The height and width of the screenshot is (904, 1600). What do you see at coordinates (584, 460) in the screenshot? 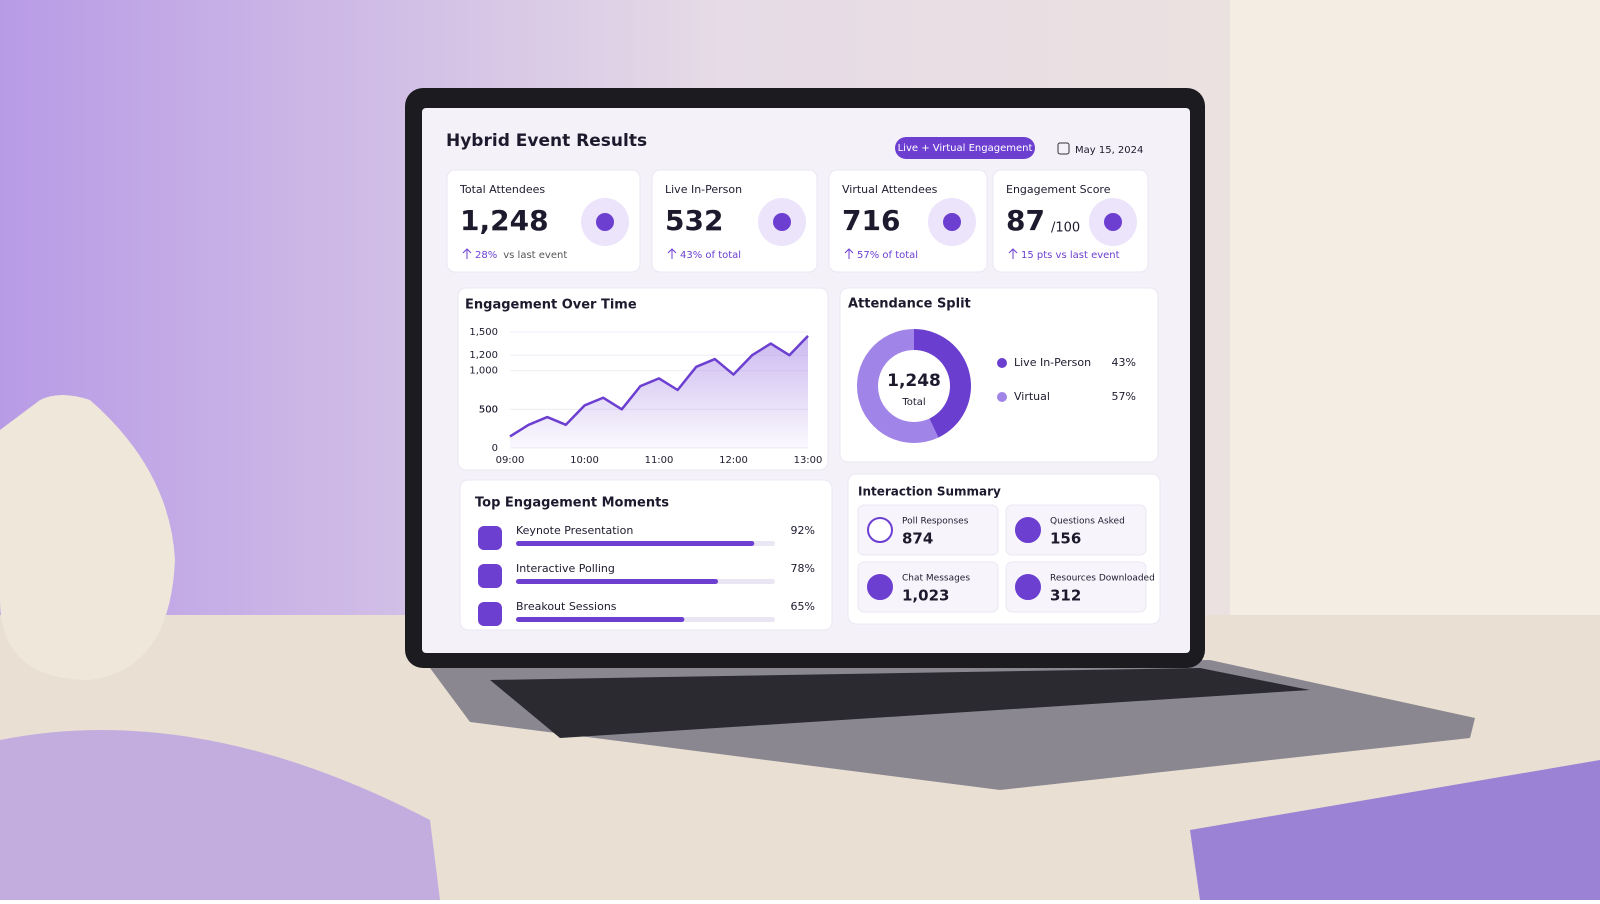
I see `x-tick-label: 10:00` at bounding box center [584, 460].